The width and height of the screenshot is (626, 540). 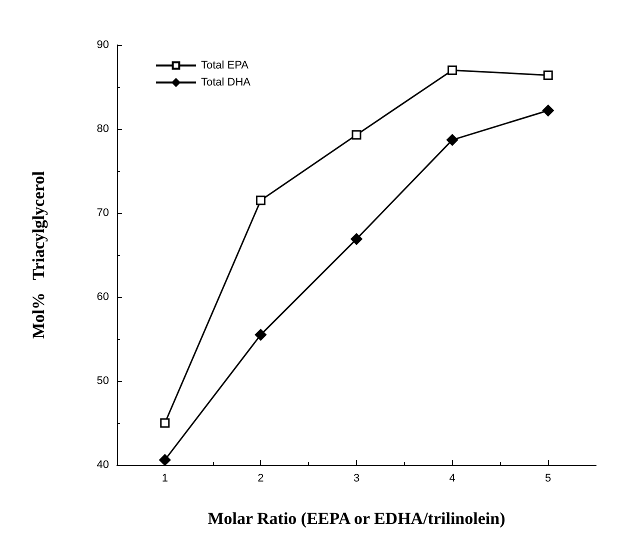 I want to click on x-tick-label: 5, so click(x=548, y=478).